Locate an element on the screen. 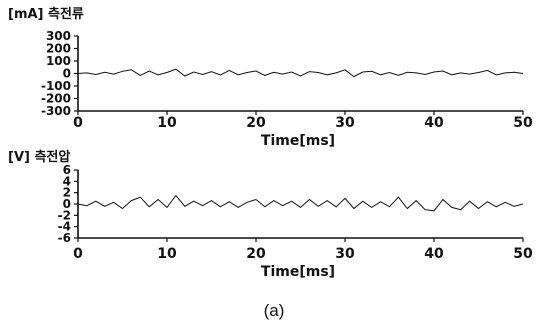 The height and width of the screenshot is (324, 548). voltage-chart-y-tick-label: -6 is located at coordinates (64, 238).